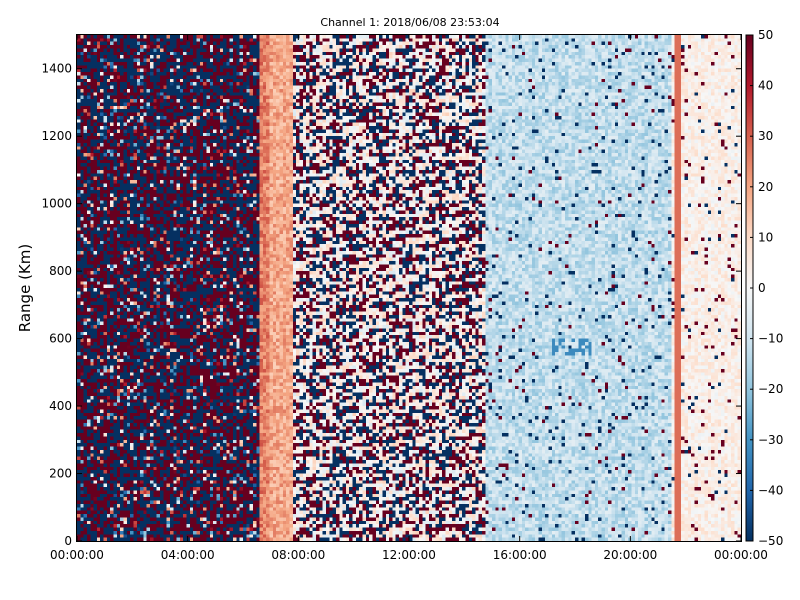 This screenshot has width=800, height=600. I want to click on colorbar-tick-label: 20, so click(765, 187).